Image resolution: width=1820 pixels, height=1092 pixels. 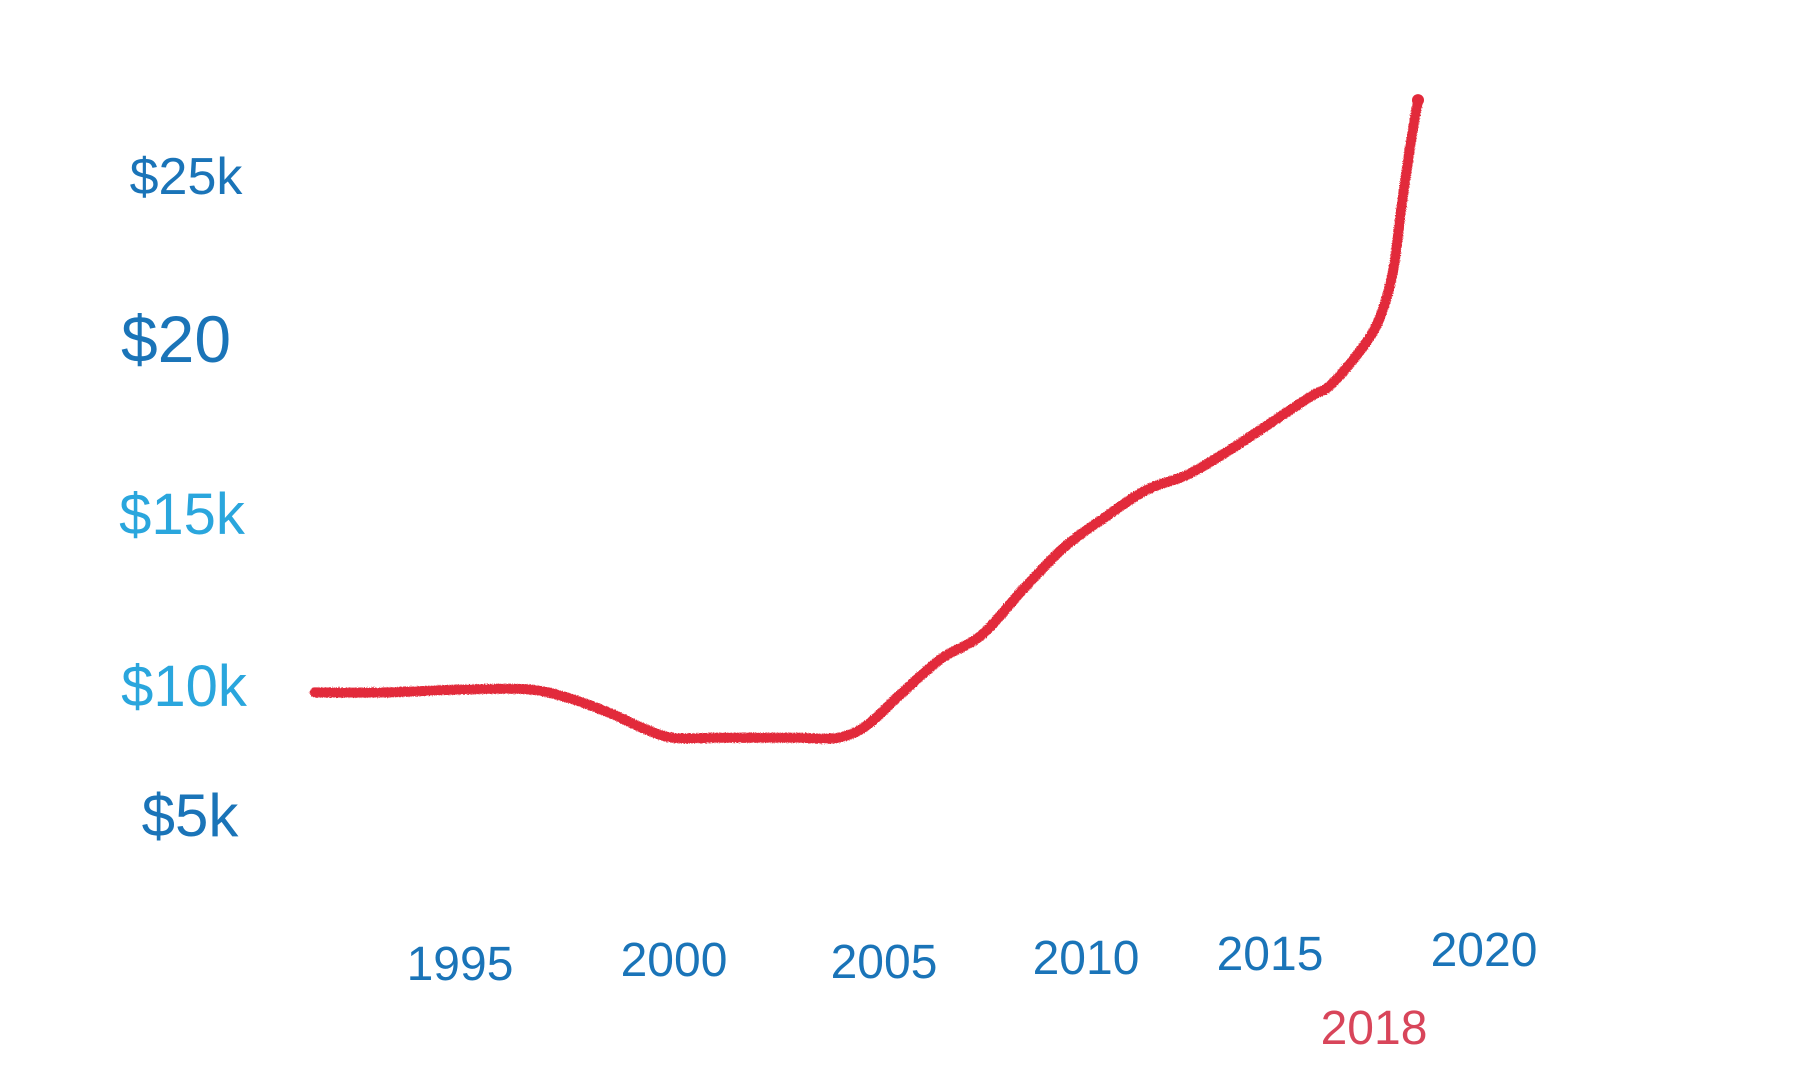 What do you see at coordinates (1374, 1028) in the screenshot?
I see `annotation-2018-label: 2018` at bounding box center [1374, 1028].